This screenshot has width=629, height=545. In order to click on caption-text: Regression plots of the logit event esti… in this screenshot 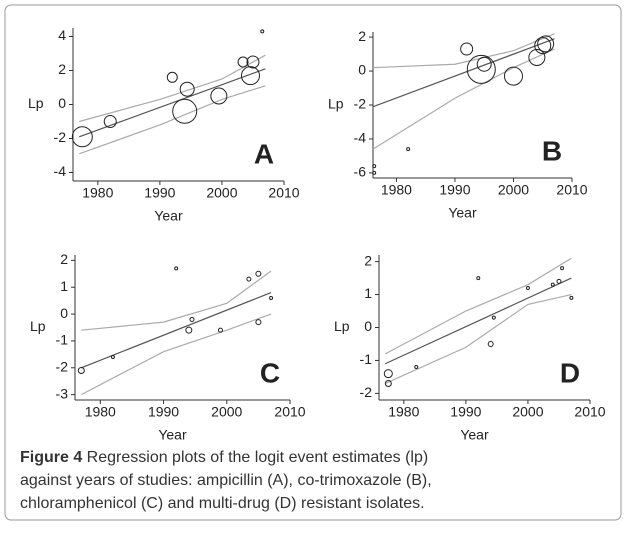, I will do `click(255, 457)`.